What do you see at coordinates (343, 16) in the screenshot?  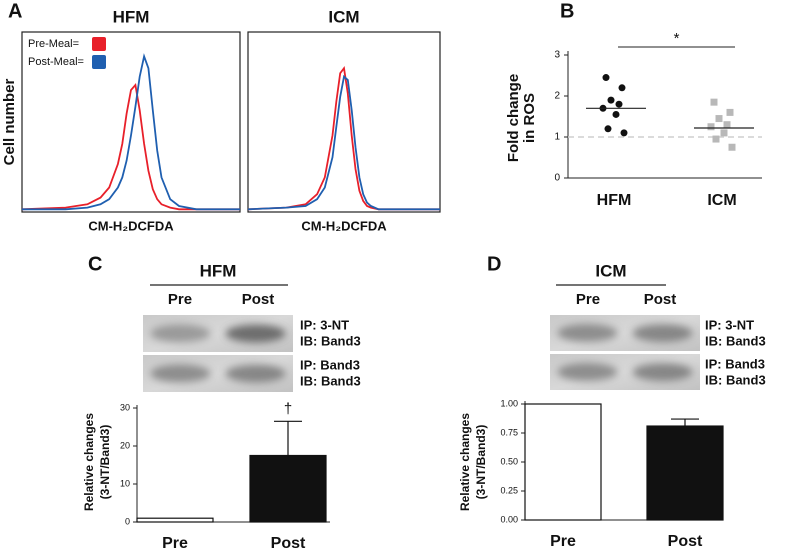 I see `chart-title: ICM` at bounding box center [343, 16].